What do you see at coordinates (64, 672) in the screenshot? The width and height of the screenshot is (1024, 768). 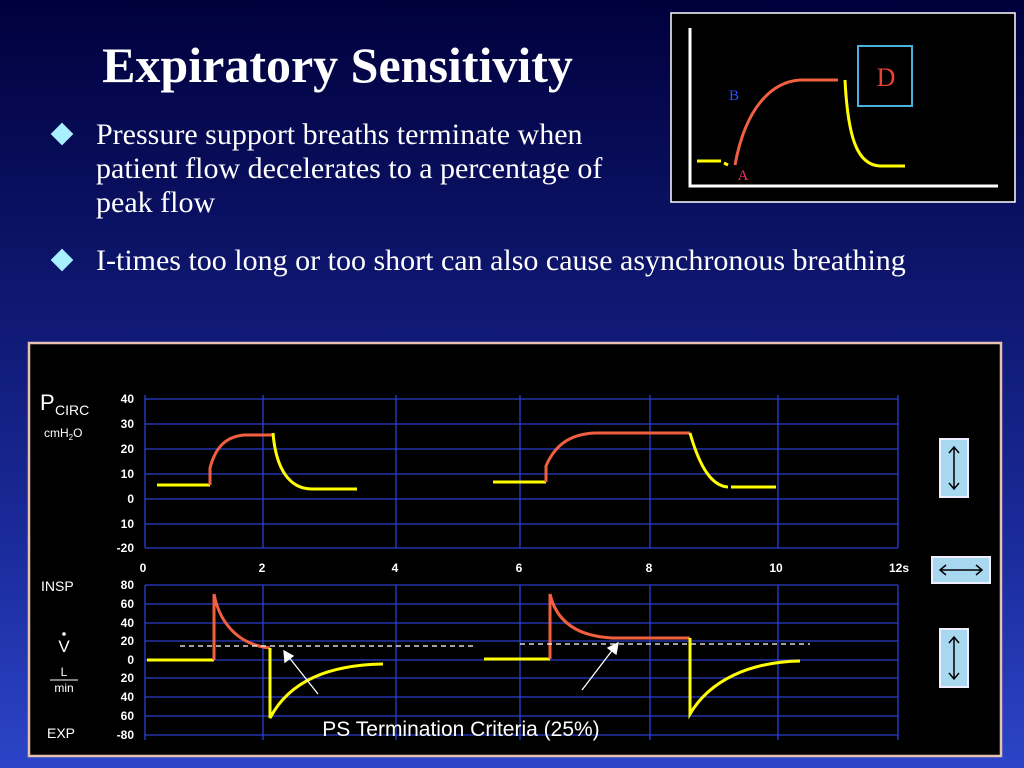 I see `axis-label: L` at bounding box center [64, 672].